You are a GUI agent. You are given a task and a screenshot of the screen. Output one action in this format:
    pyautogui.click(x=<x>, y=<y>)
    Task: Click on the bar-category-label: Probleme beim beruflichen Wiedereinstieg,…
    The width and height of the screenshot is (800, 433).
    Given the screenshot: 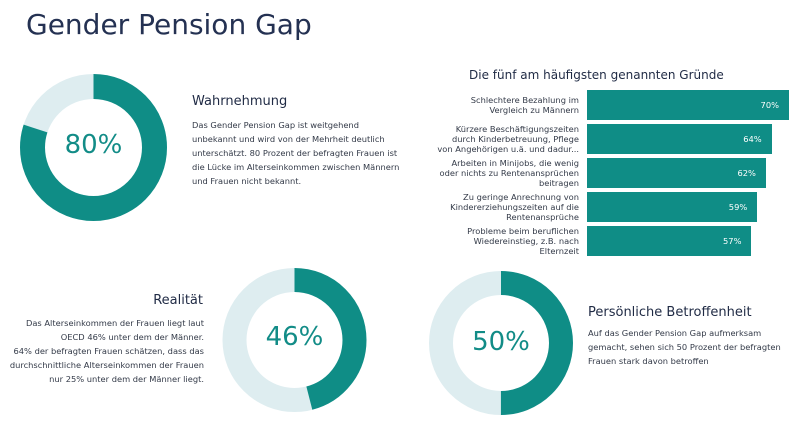 What is the action you would take?
    pyautogui.click(x=499, y=241)
    